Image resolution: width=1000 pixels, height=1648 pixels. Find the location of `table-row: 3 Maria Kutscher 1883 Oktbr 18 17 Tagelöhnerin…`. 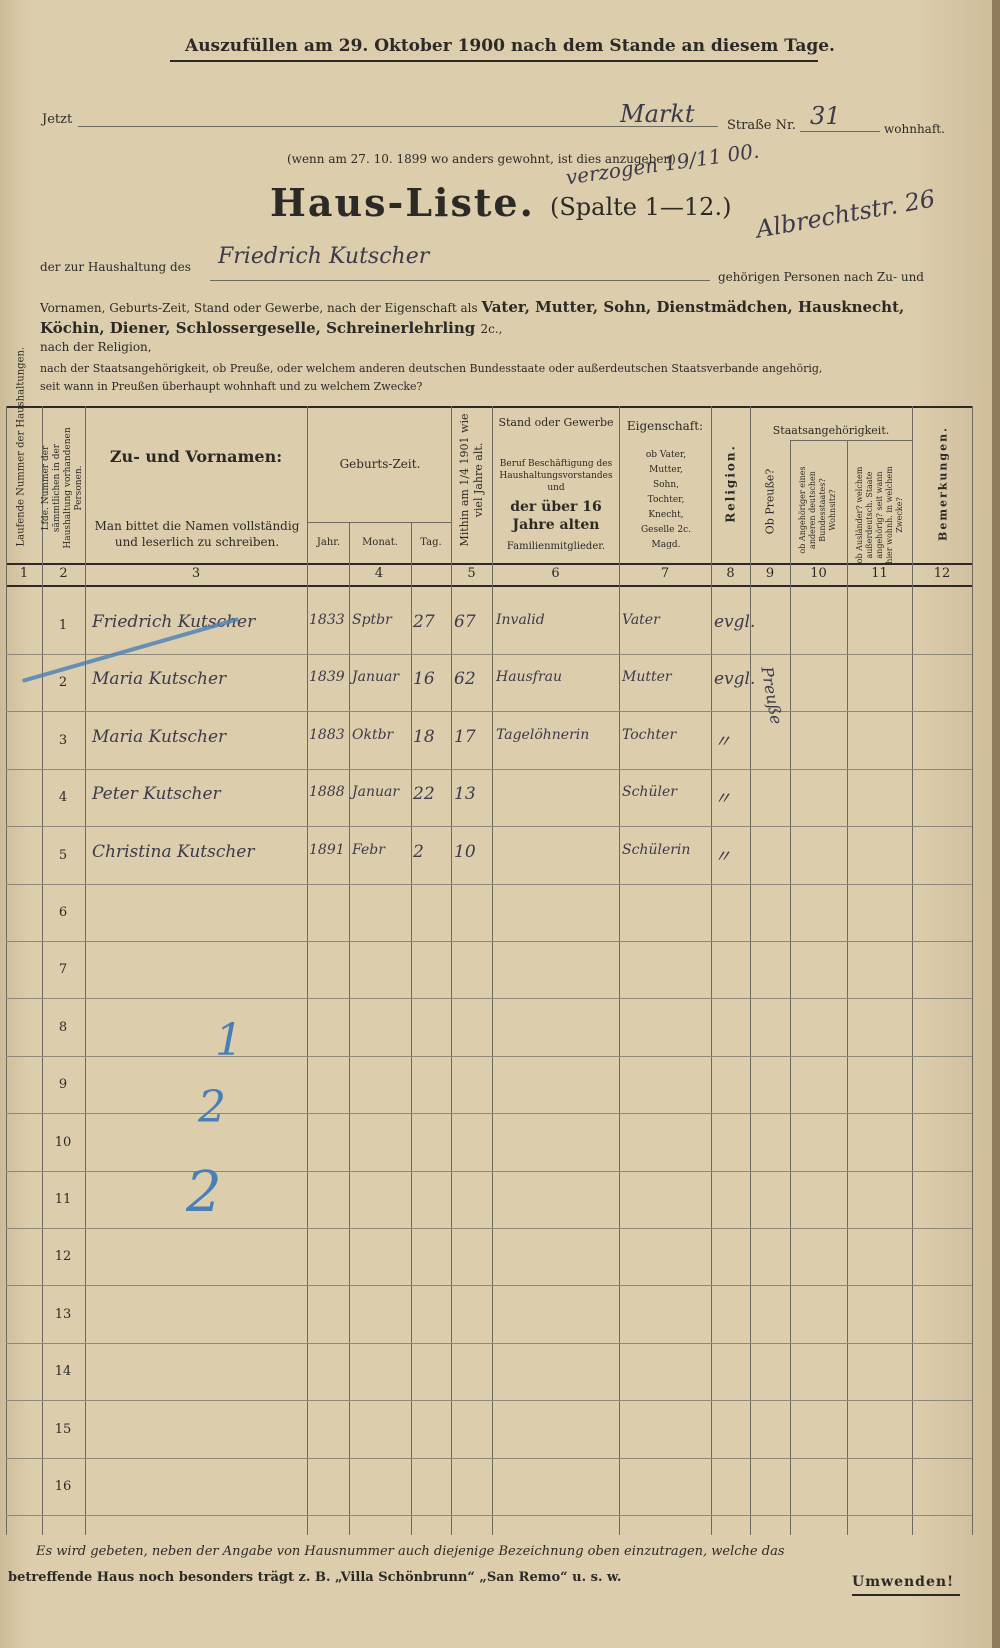

table-row: 3 Maria Kutscher 1883 Oktbr 18 17 Tagelöhnerin… is located at coordinates (486, 741).